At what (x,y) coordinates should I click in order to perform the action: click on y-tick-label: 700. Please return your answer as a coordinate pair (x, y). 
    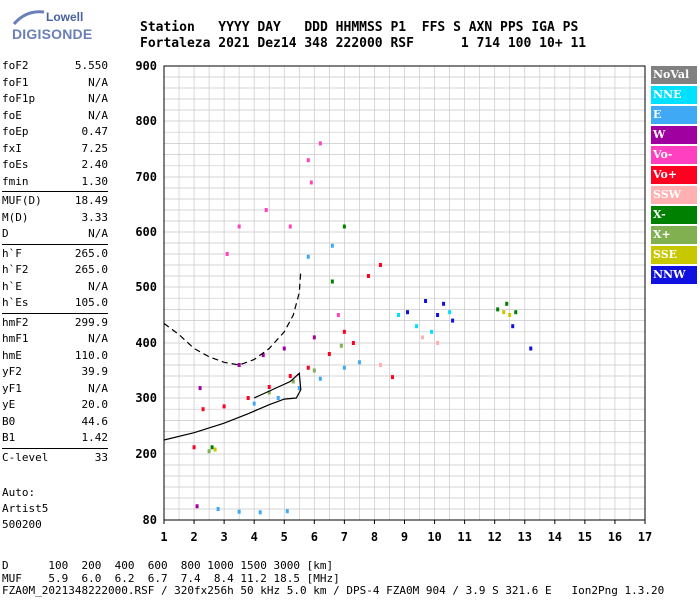
    Looking at the image, I should click on (146, 177).